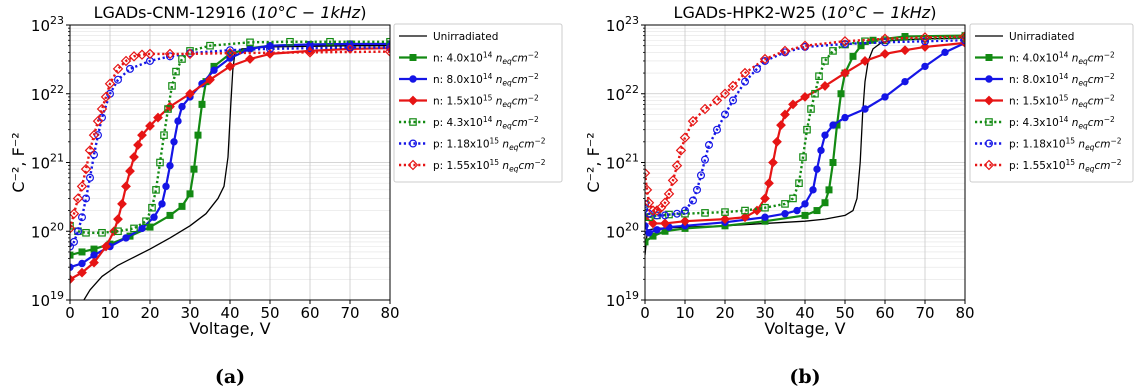 The height and width of the screenshot is (392, 1135). I want to click on x-ticks: 0 10 20 30 40 50 60 70 80, so click(232, 311).